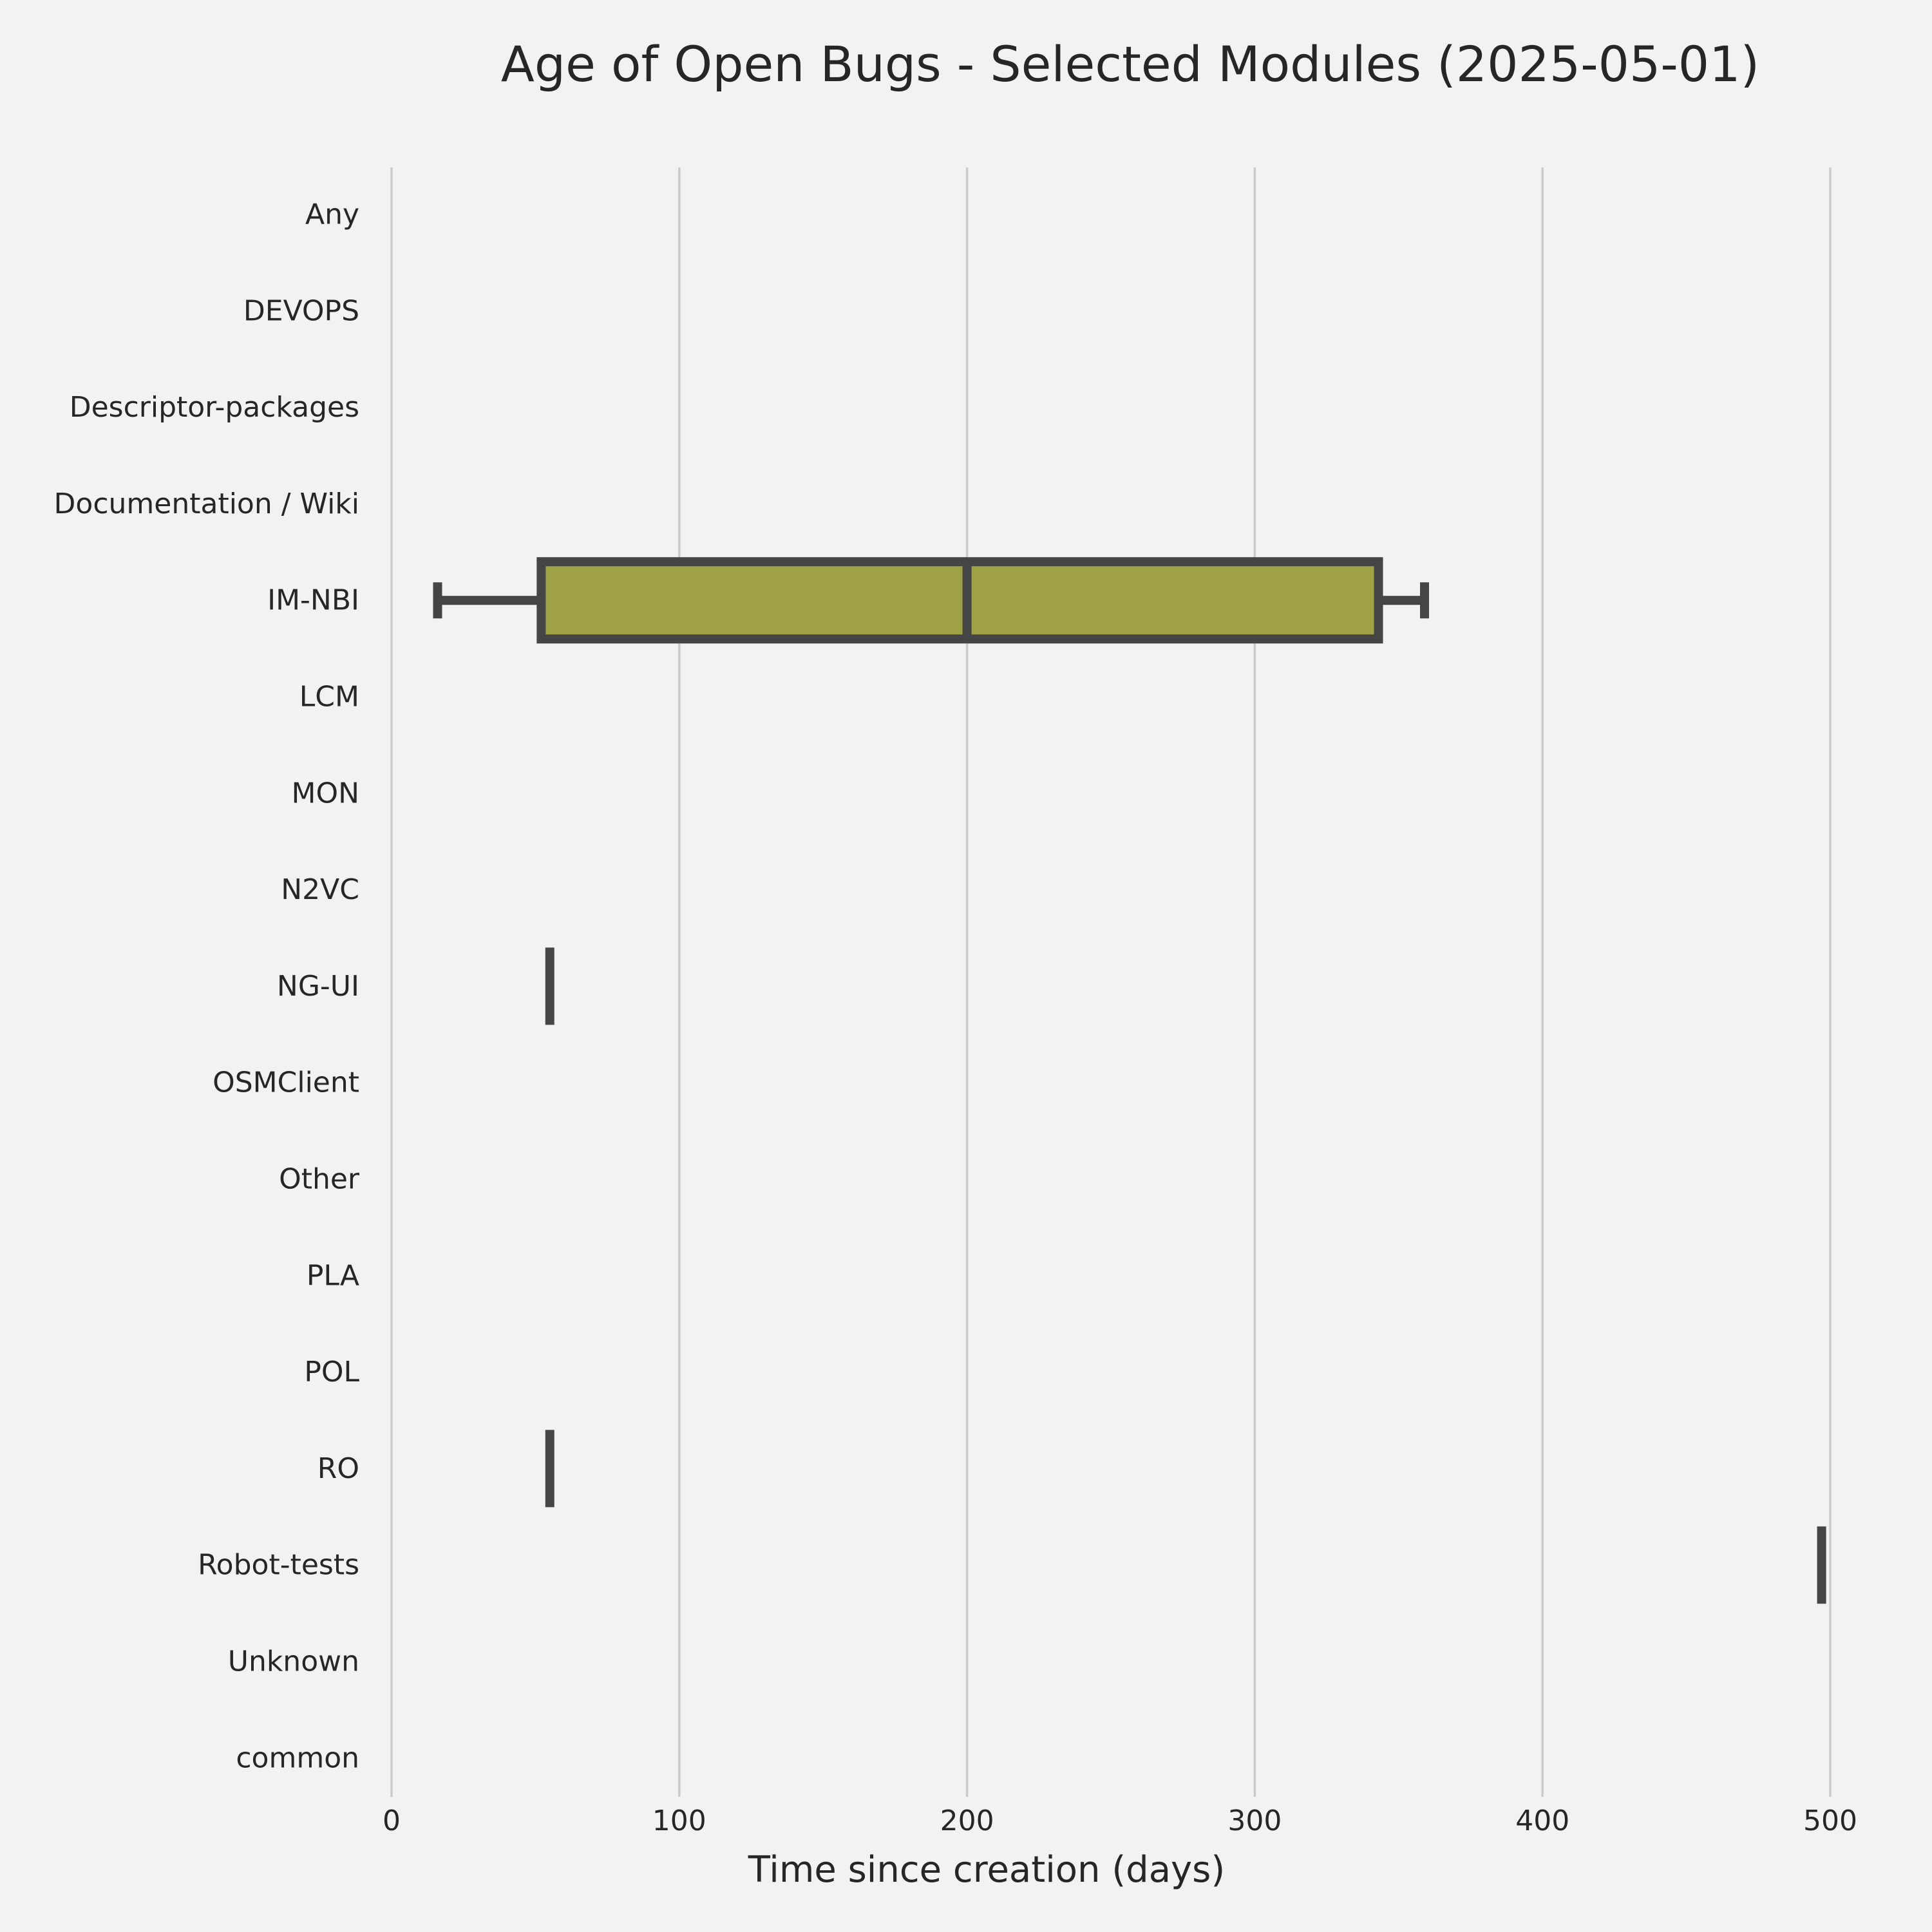 The width and height of the screenshot is (1932, 1932). I want to click on category-label-lcm: LCM, so click(329, 697).